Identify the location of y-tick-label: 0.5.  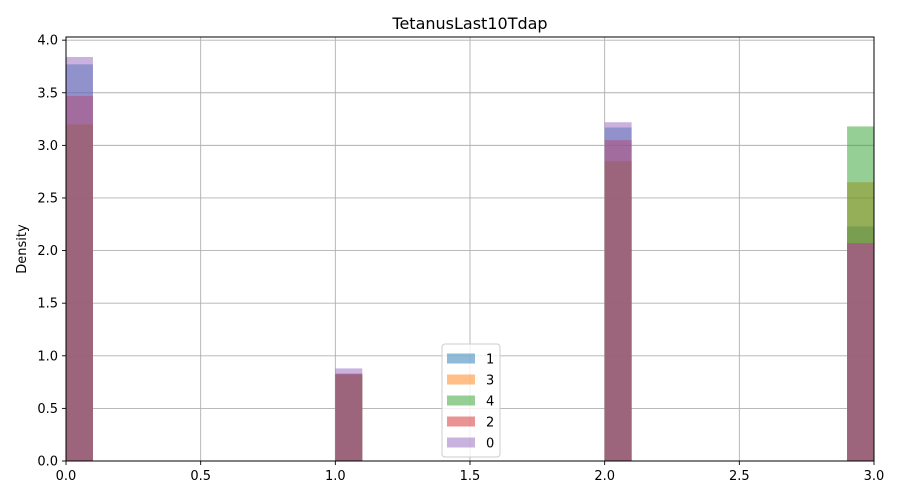
(47, 409).